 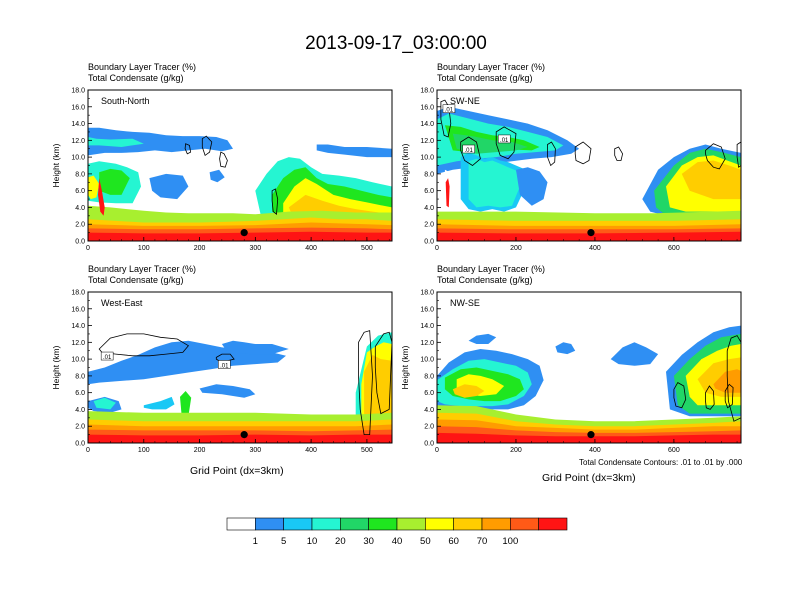 What do you see at coordinates (78, 124) in the screenshot?
I see `y-tick-label: 14.0` at bounding box center [78, 124].